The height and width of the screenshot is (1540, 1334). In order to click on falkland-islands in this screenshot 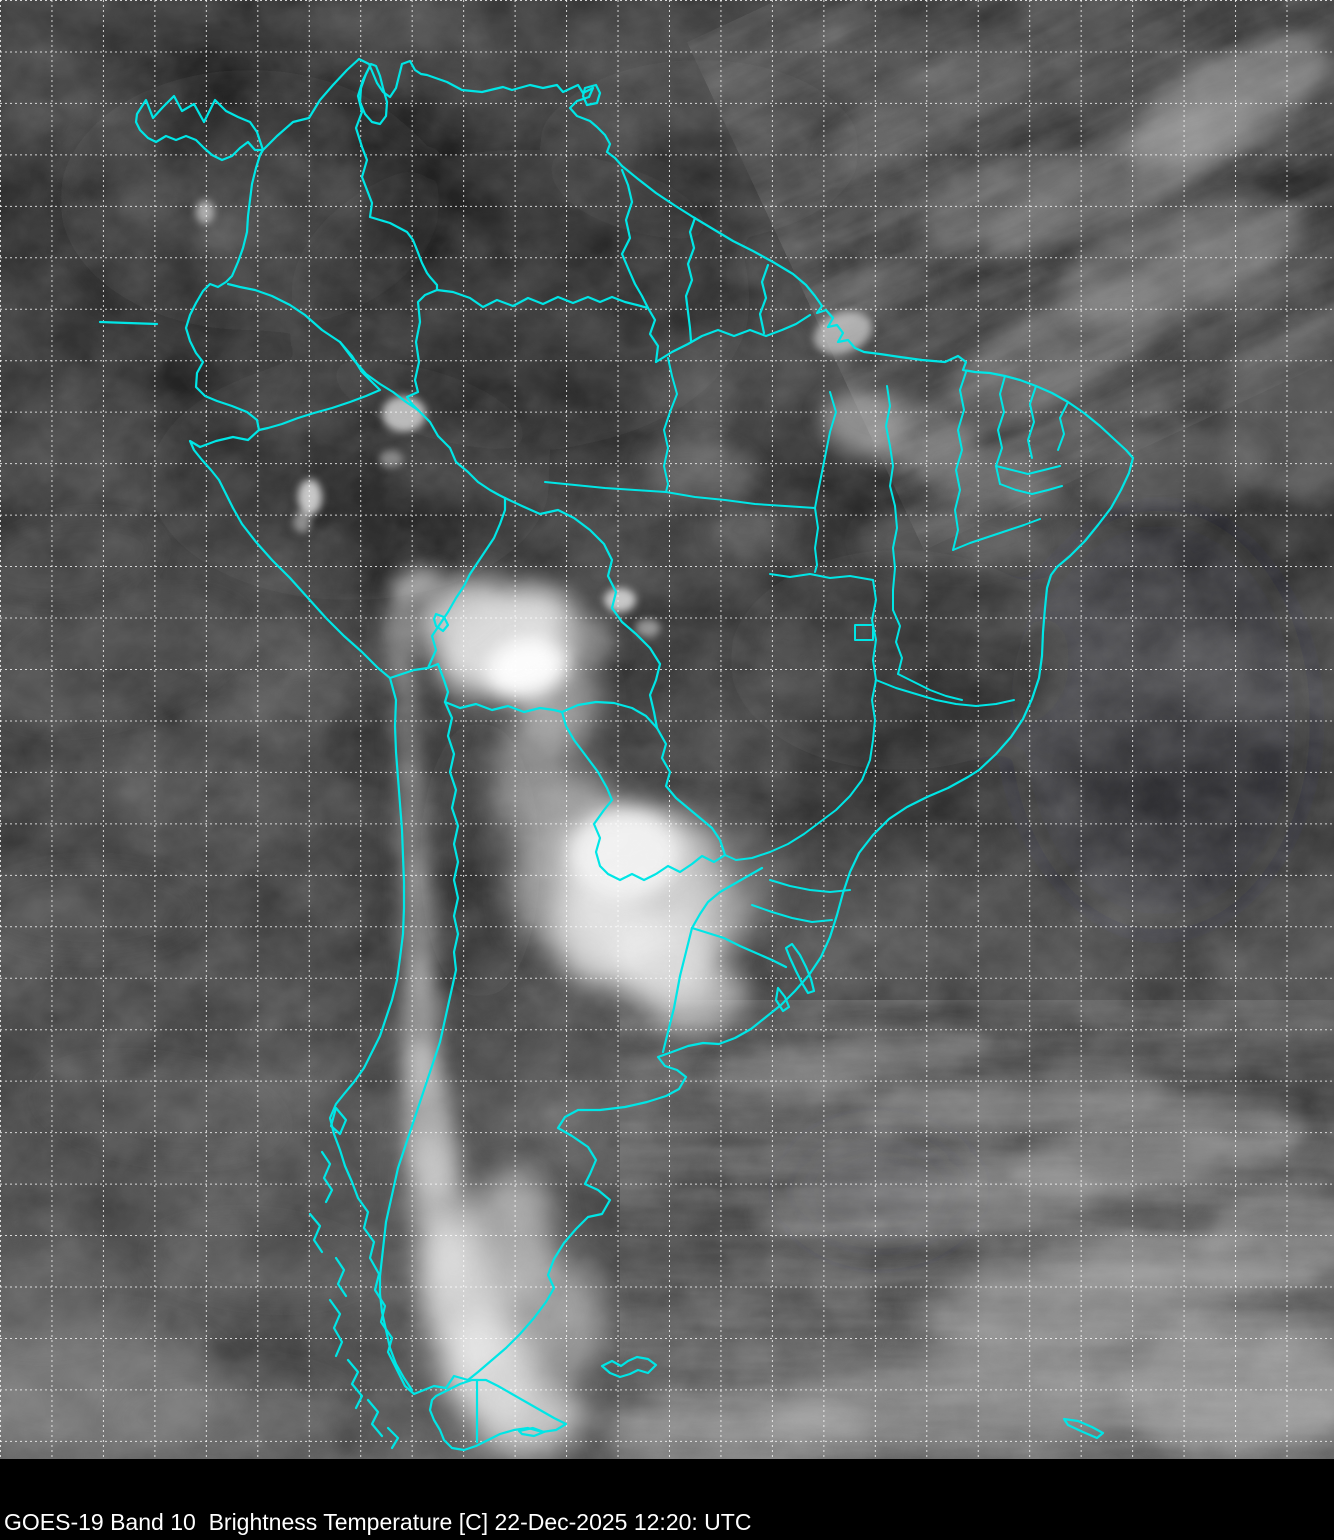, I will do `click(629, 1367)`.